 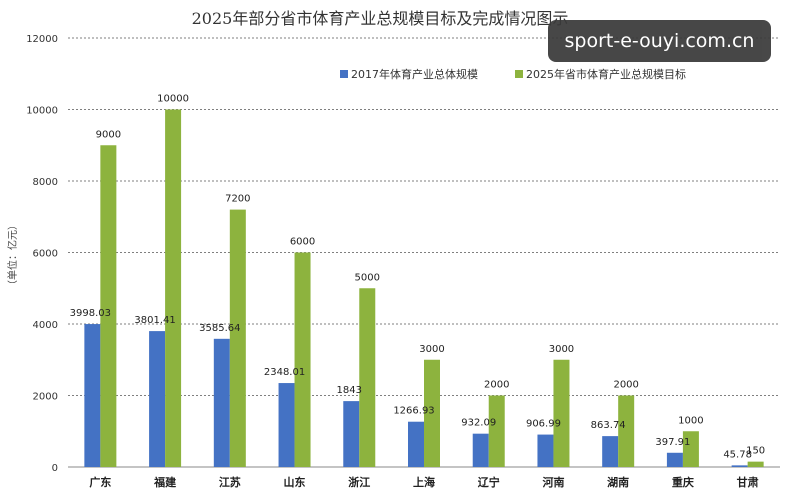 What do you see at coordinates (284, 372) in the screenshot?
I see `data-label-2017: 2348.01` at bounding box center [284, 372].